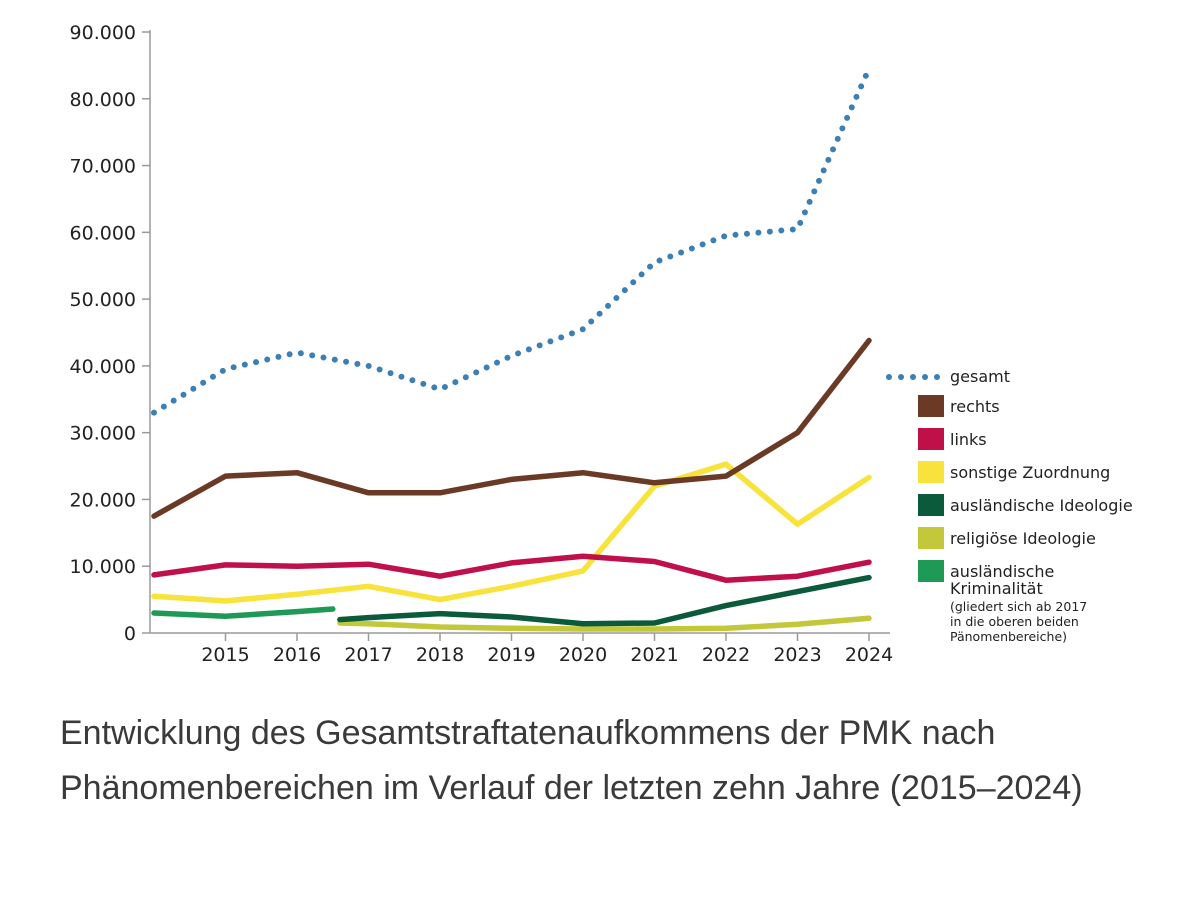 Image resolution: width=1200 pixels, height=904 pixels. What do you see at coordinates (1002, 571) in the screenshot?
I see `legend-label-auslaendische-kriminalitaet: ausländische` at bounding box center [1002, 571].